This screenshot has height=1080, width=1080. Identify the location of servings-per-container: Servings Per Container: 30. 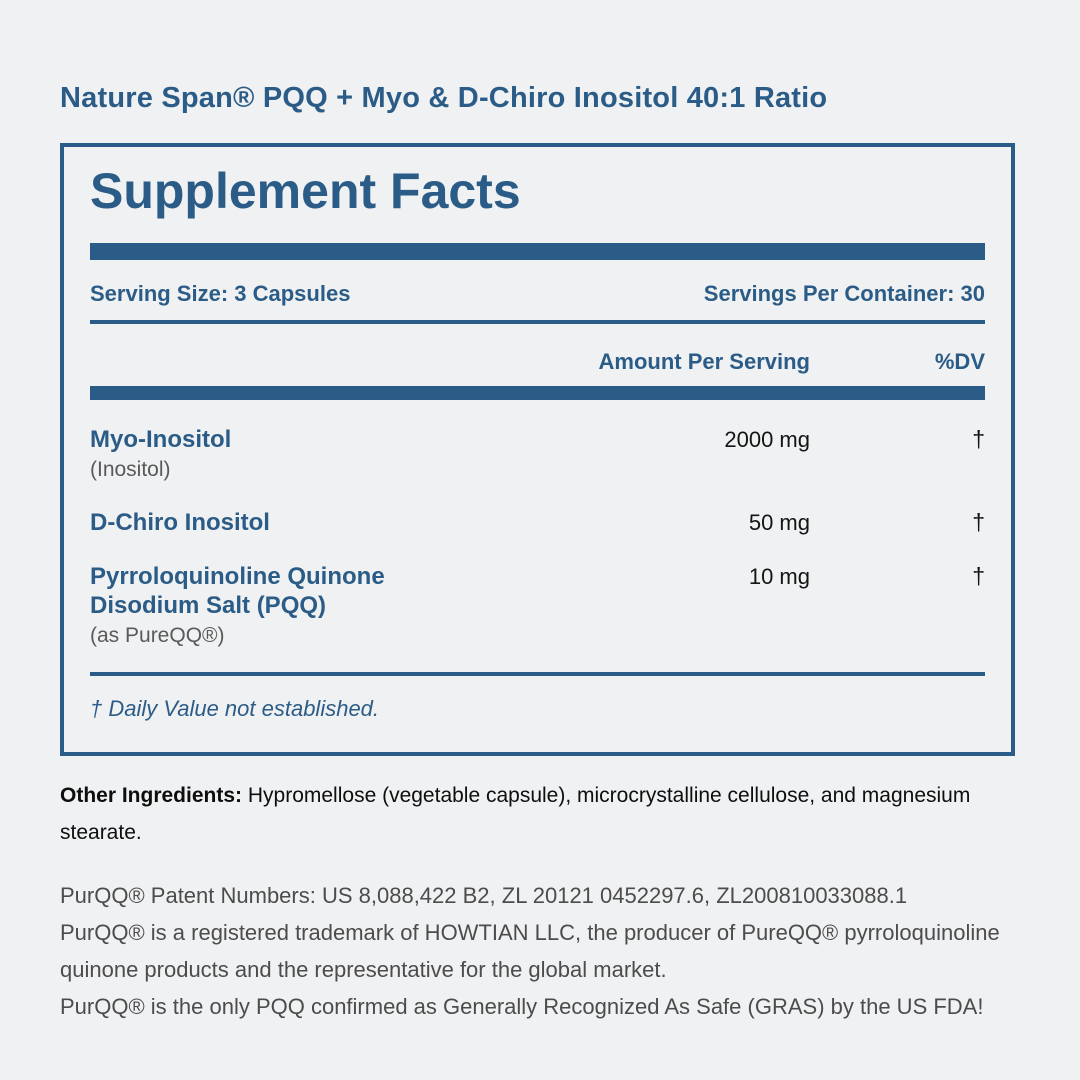
(844, 293).